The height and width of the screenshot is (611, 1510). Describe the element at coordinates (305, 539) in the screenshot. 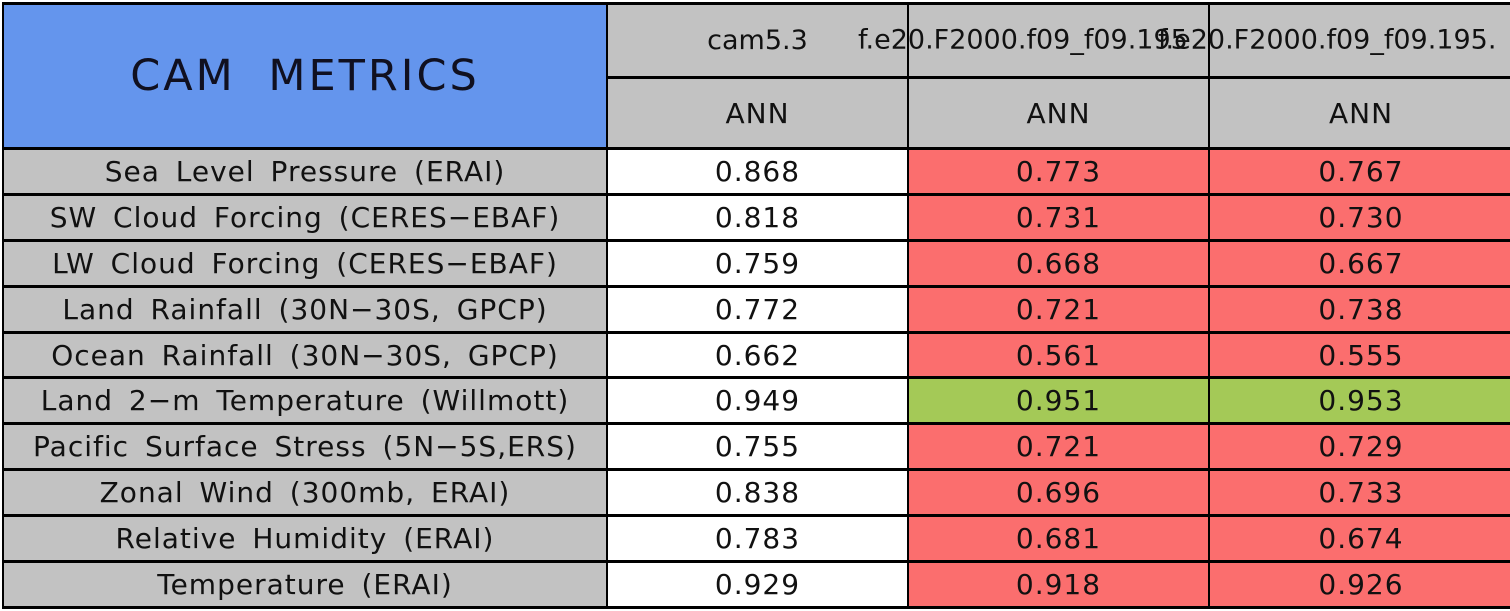

I see `metric-label: Relative Humidity (ERAI)` at that location.